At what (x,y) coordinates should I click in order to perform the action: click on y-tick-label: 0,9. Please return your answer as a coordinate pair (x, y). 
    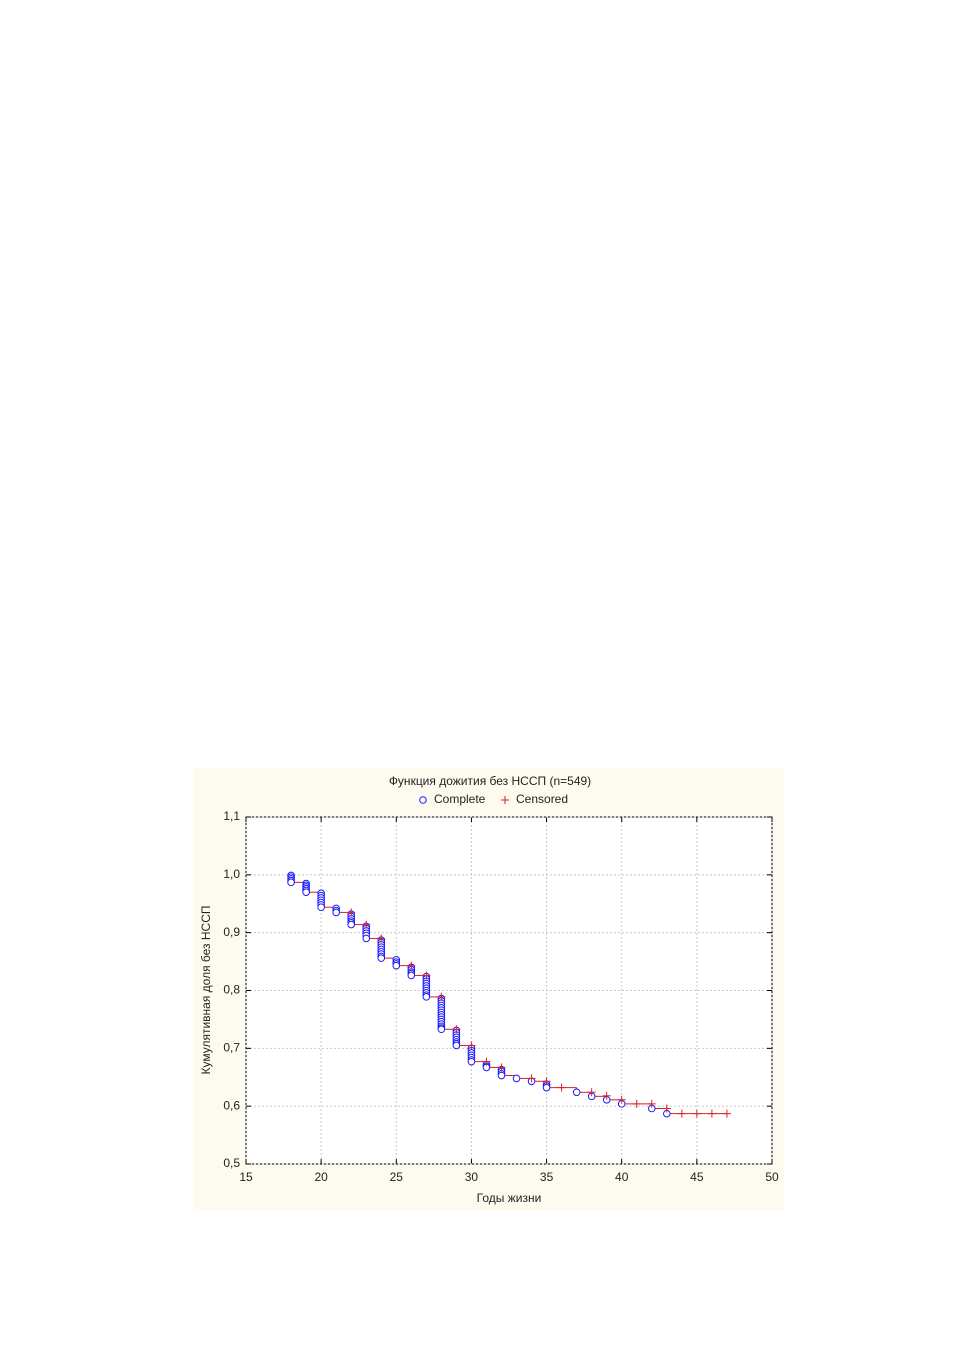
    Looking at the image, I should click on (231, 932).